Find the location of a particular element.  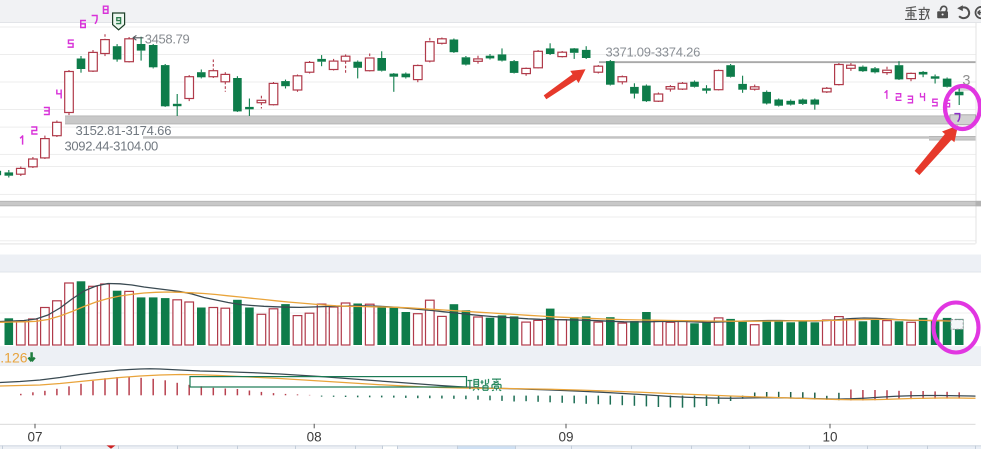

svg-text: 07 is located at coordinates (34, 437).